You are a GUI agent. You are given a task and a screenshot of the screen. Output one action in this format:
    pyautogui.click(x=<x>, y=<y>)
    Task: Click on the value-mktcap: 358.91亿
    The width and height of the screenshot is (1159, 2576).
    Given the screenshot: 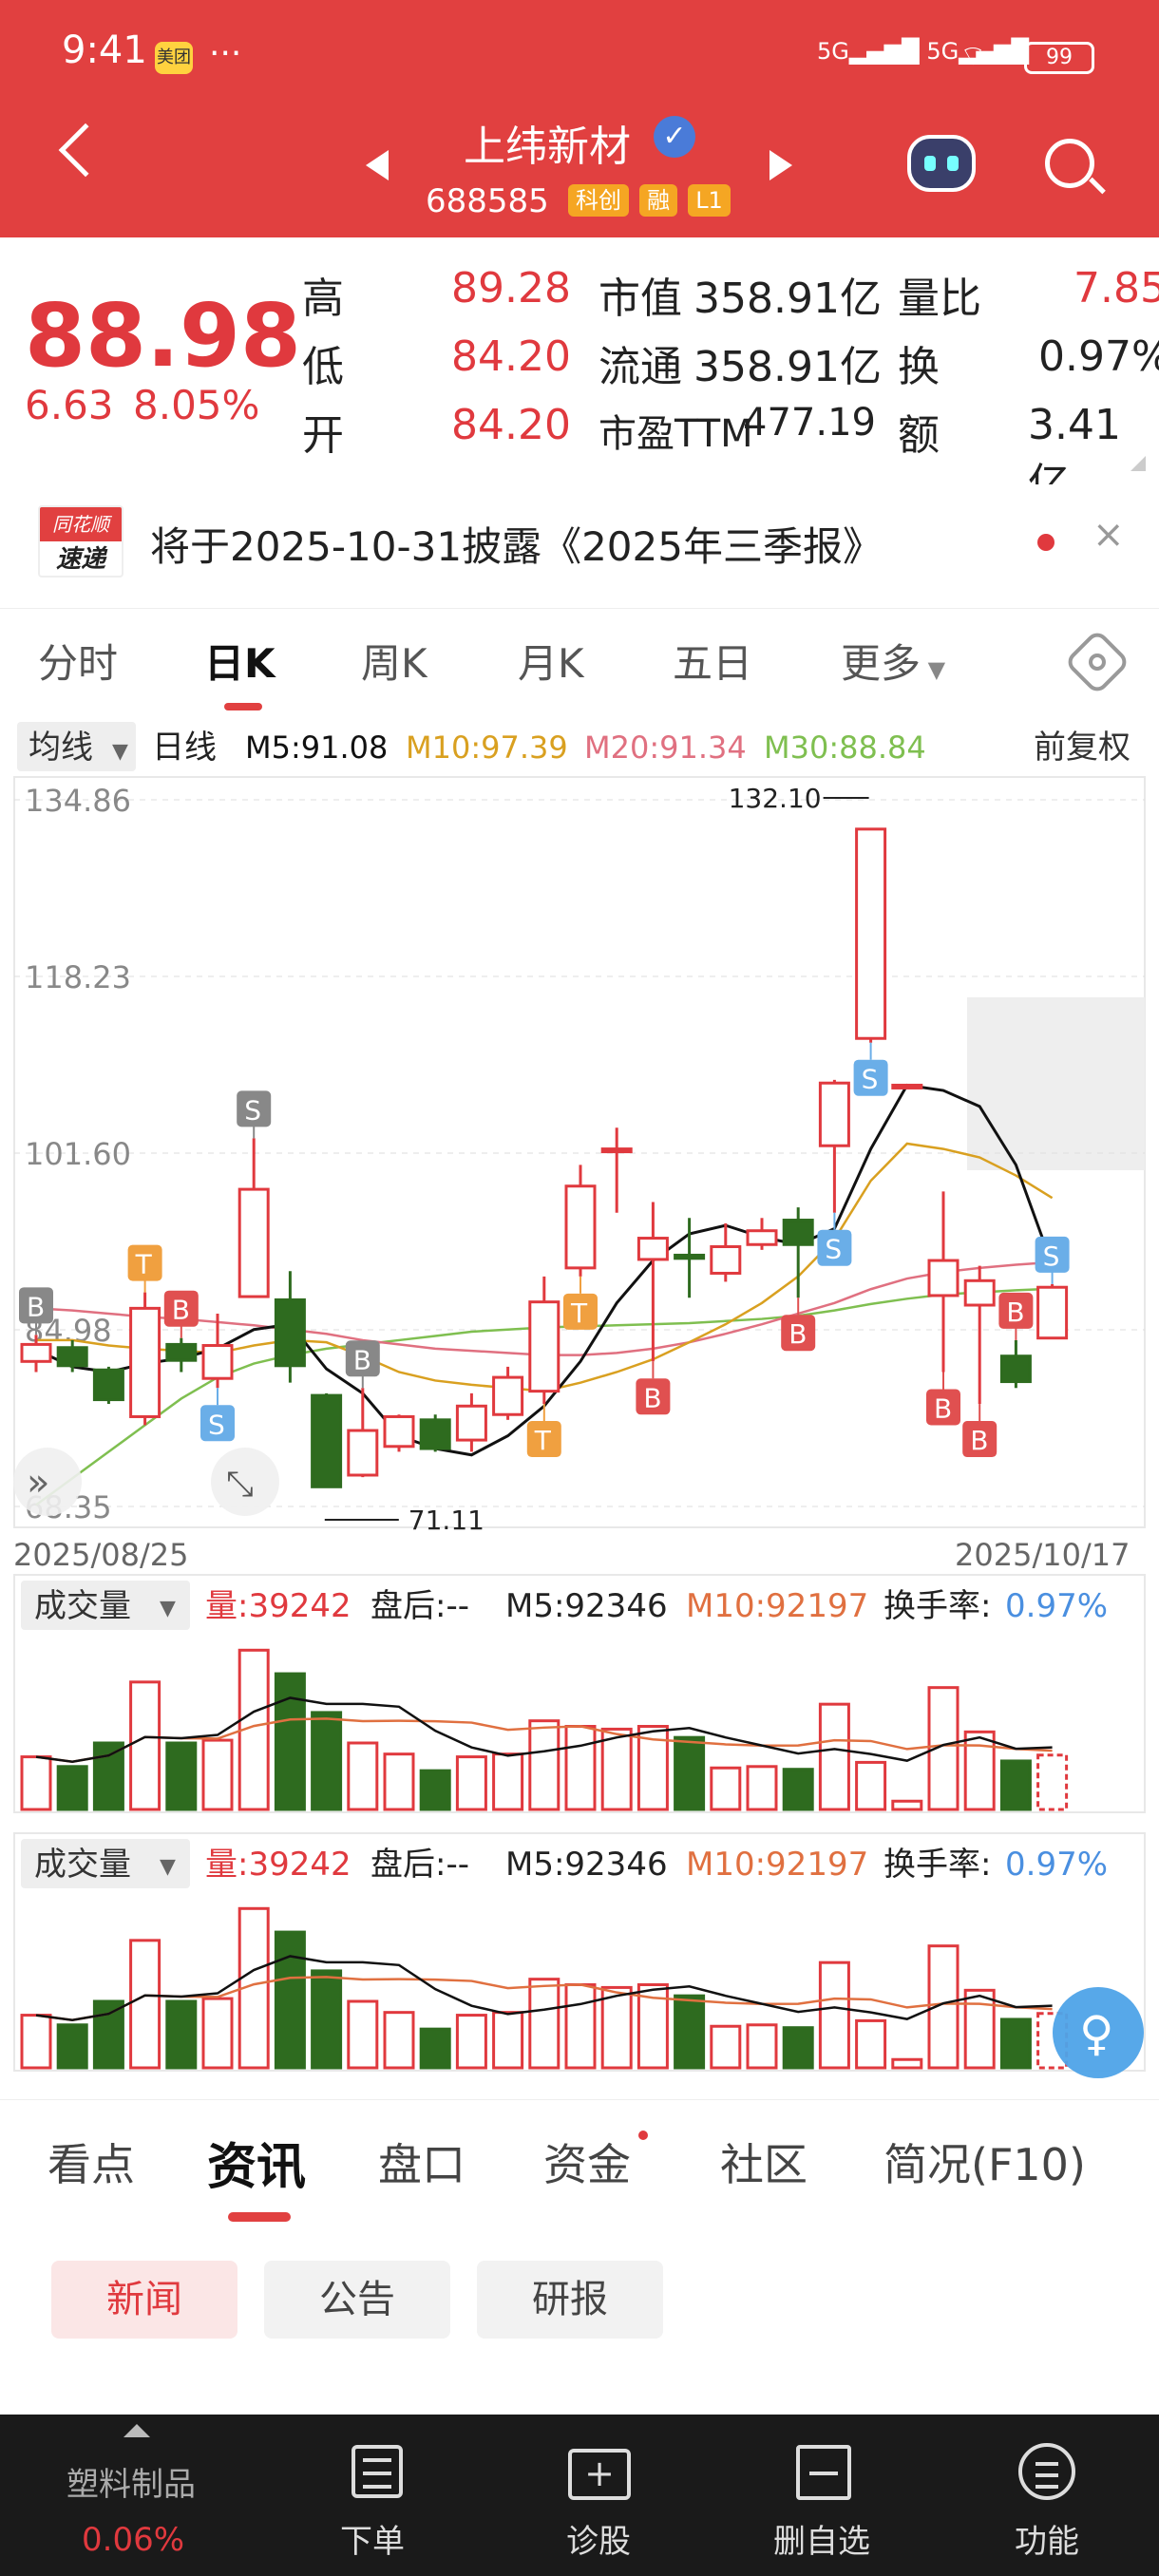 What is the action you would take?
    pyautogui.click(x=788, y=299)
    